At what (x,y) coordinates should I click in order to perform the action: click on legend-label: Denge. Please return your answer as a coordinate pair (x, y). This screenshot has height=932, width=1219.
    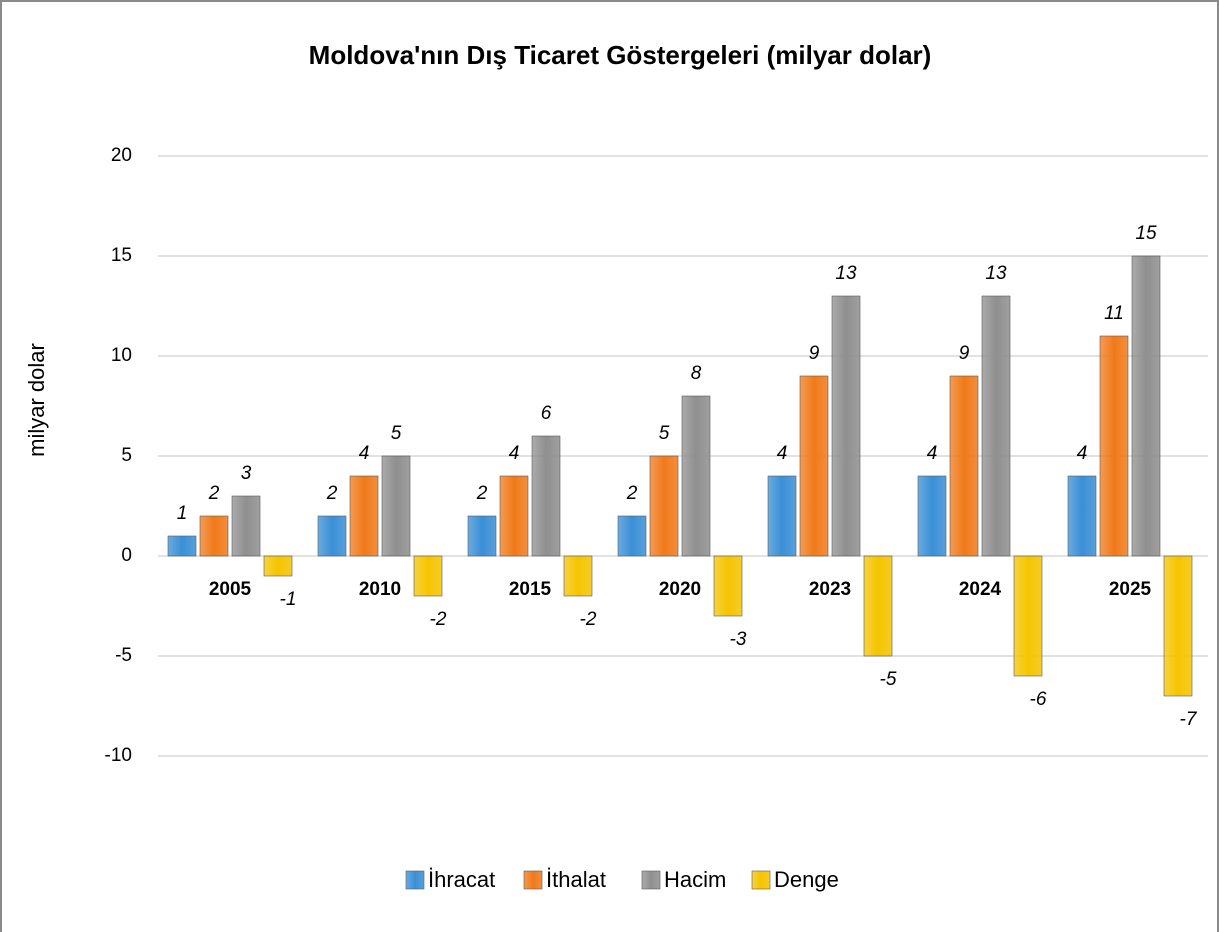
    Looking at the image, I should click on (806, 879).